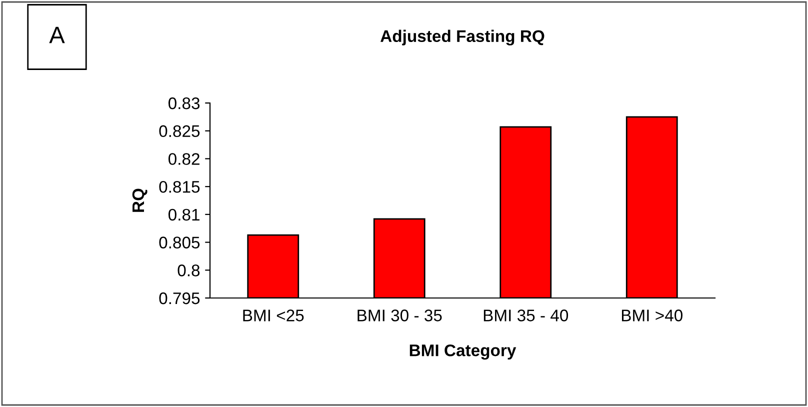 This screenshot has width=808, height=407. What do you see at coordinates (400, 316) in the screenshot?
I see `x-tick-label: BMI 30 - 35` at bounding box center [400, 316].